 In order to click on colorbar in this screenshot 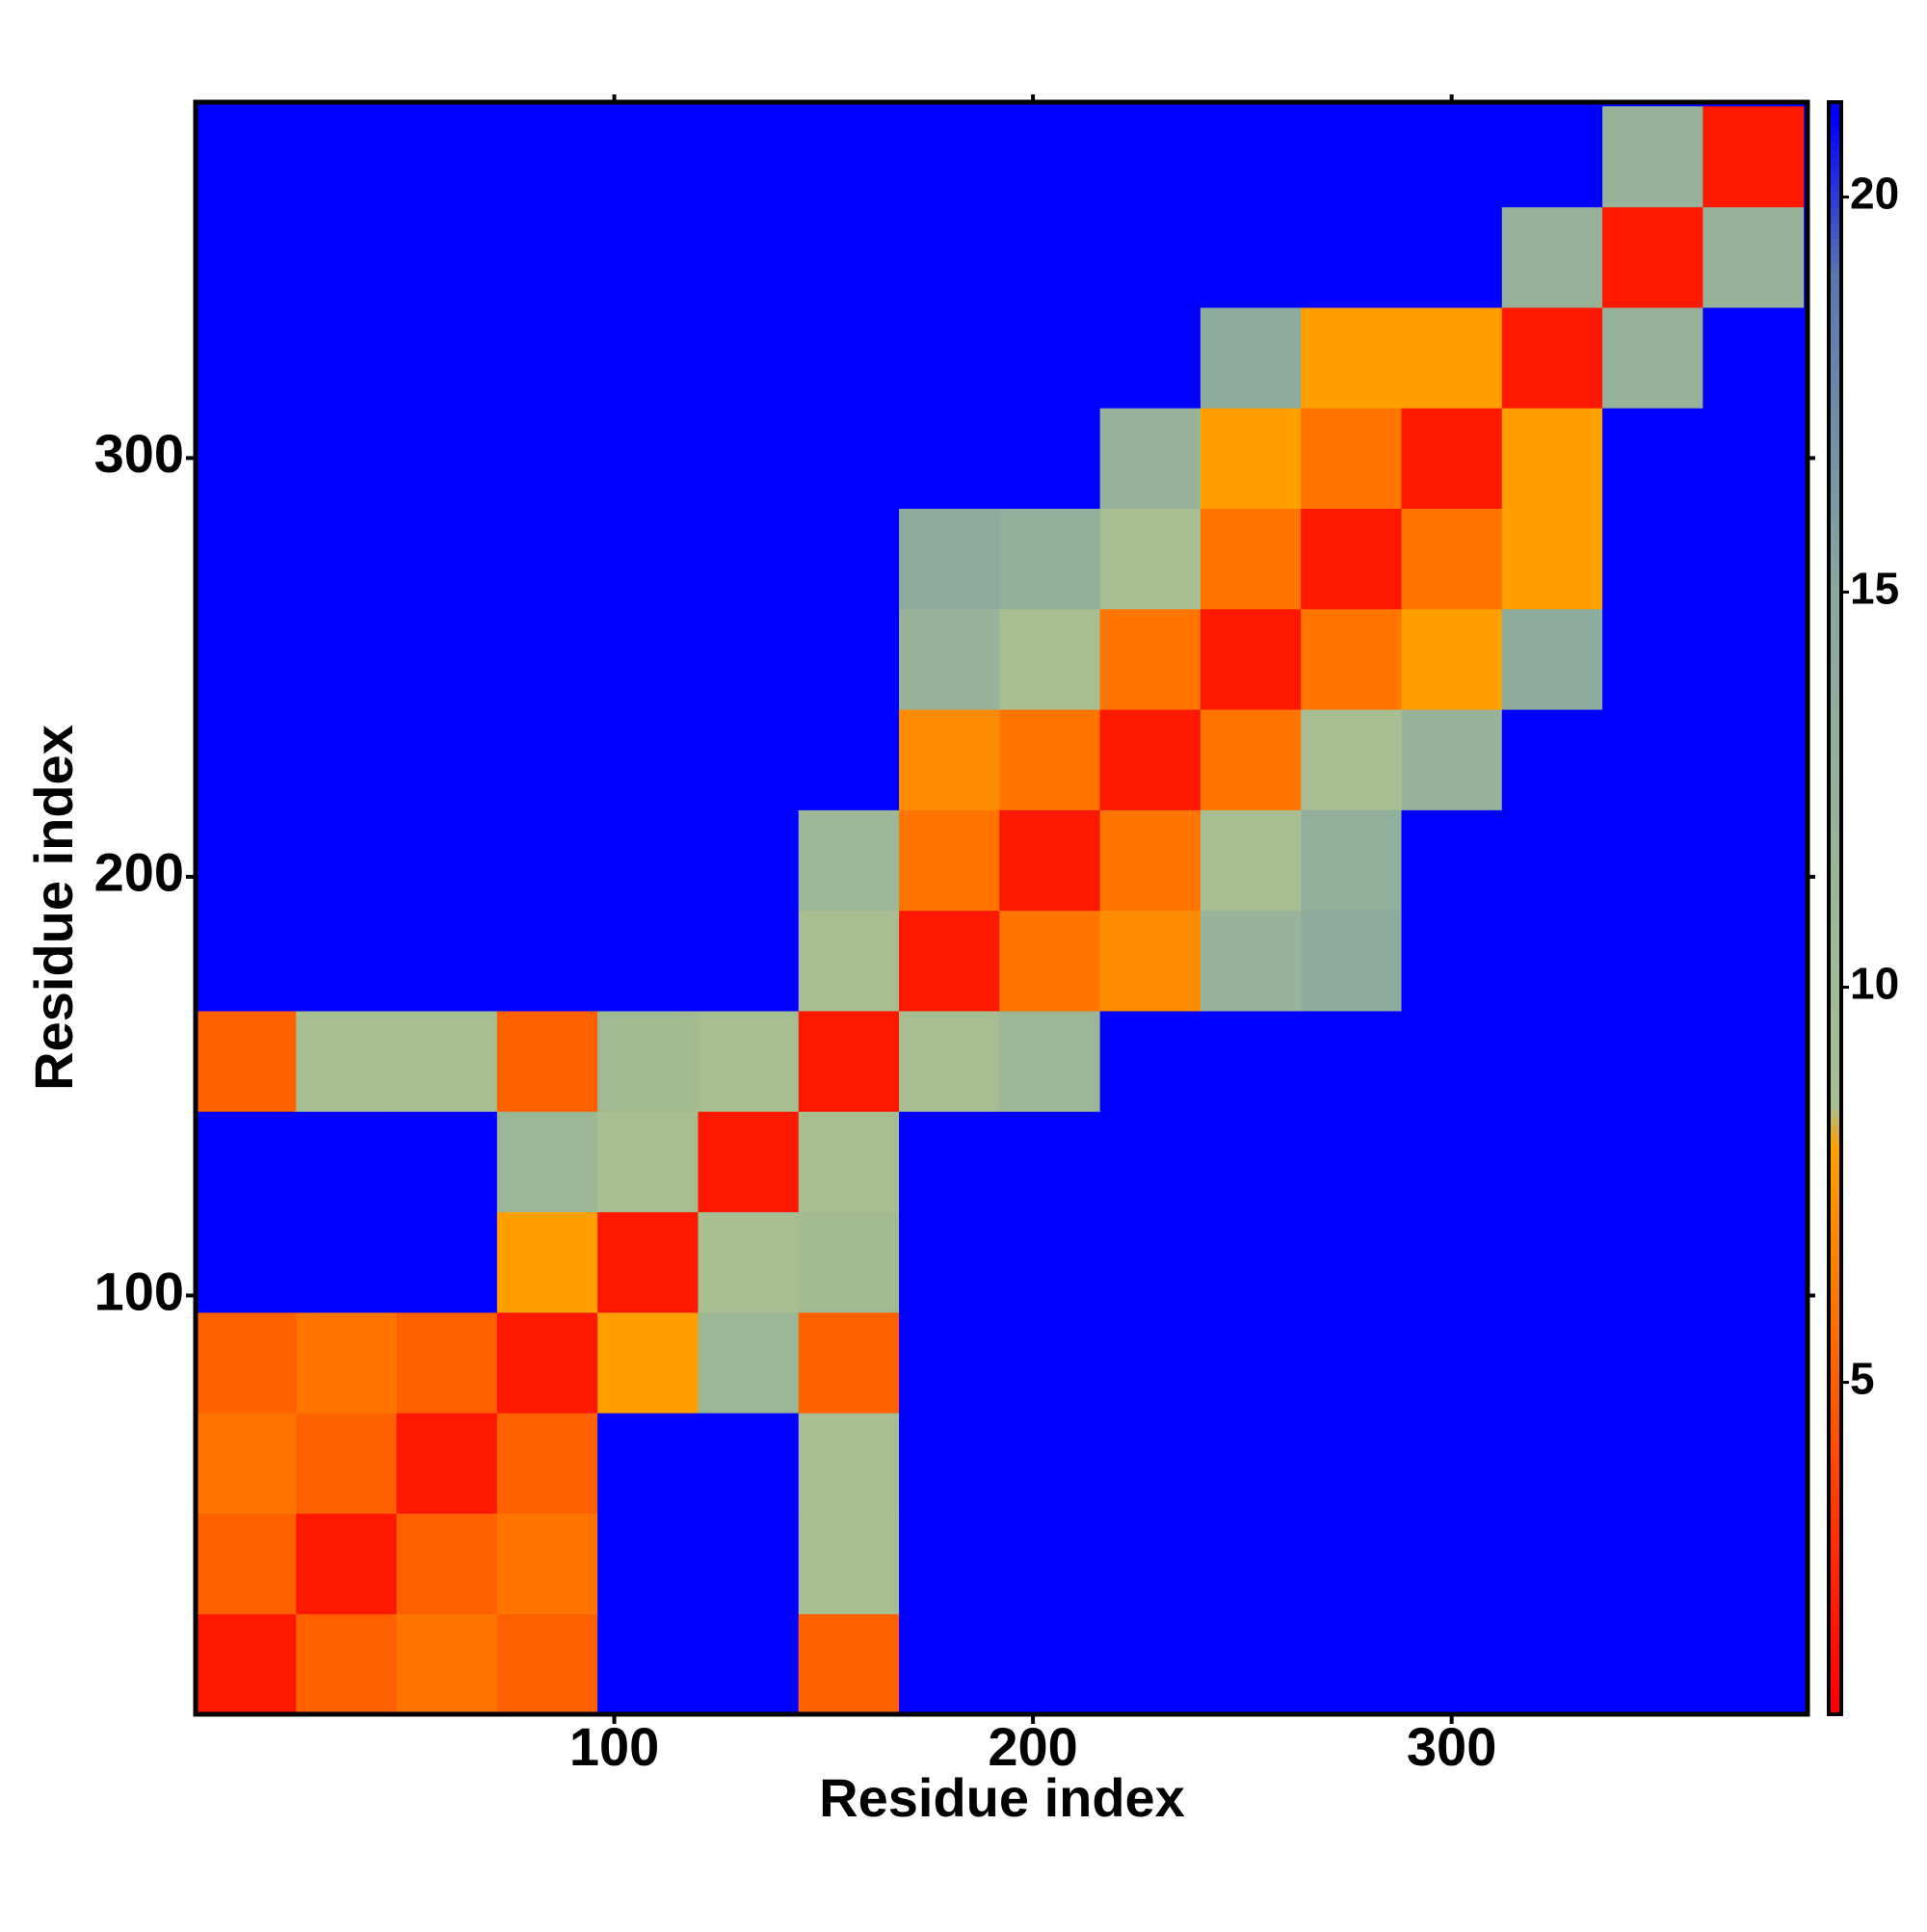, I will do `click(1835, 908)`.